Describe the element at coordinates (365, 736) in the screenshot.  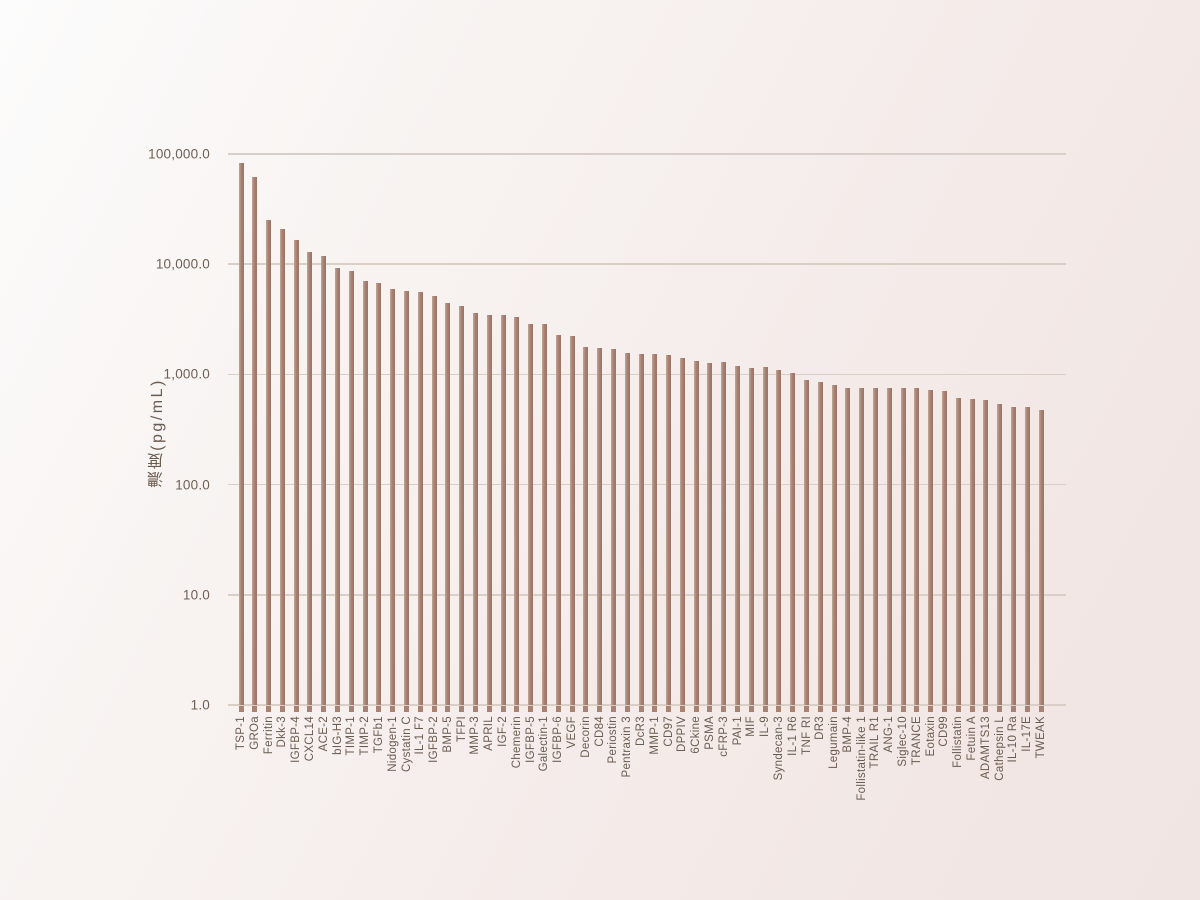
I see `x-tick-label: TIMP-2` at that location.